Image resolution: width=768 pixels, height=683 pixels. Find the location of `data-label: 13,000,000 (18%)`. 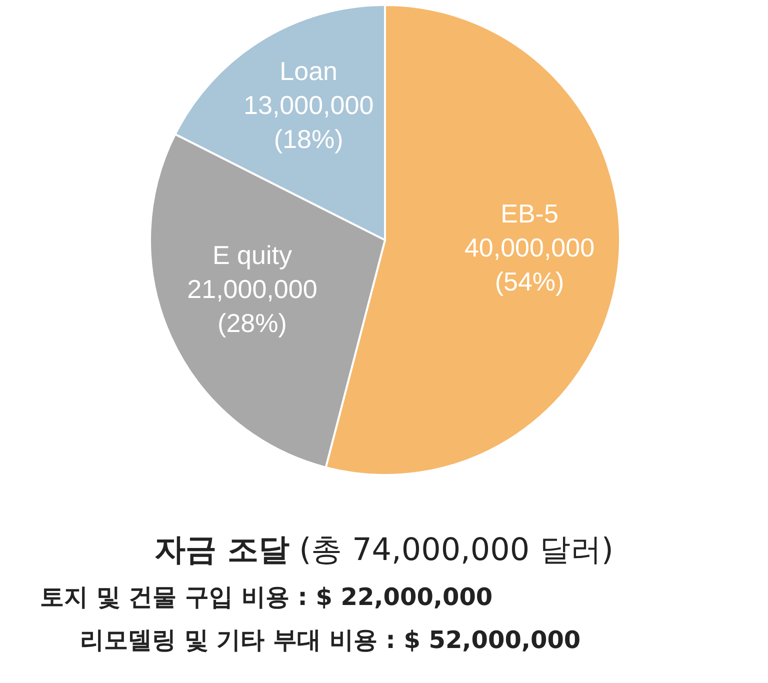

data-label: 13,000,000 (18%) is located at coordinates (309, 122).